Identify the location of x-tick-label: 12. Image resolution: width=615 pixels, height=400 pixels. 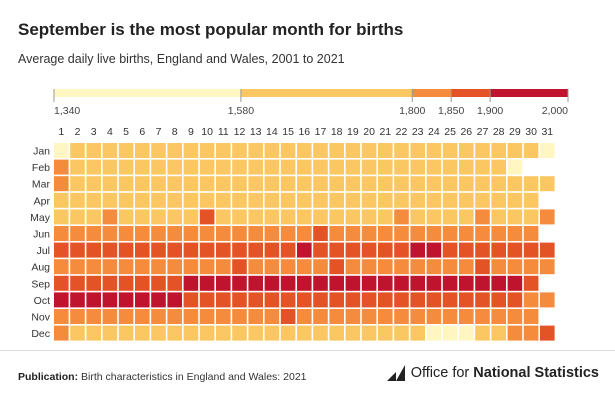
(240, 132).